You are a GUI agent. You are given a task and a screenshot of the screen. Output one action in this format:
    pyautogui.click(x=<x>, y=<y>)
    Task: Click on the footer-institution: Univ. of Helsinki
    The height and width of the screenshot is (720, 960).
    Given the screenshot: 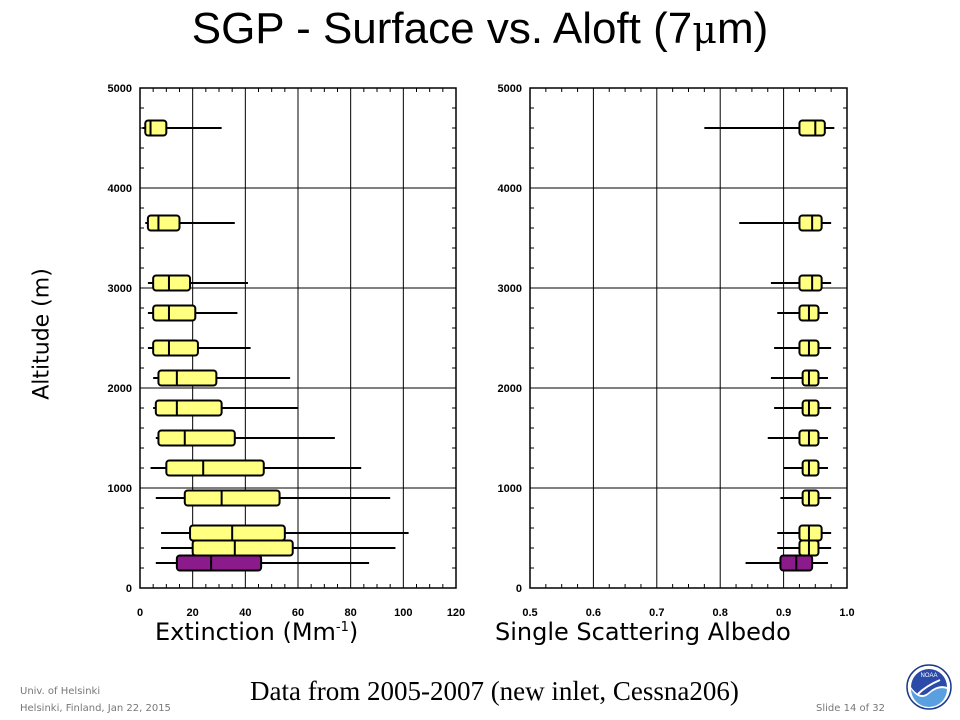 What is the action you would take?
    pyautogui.click(x=60, y=691)
    